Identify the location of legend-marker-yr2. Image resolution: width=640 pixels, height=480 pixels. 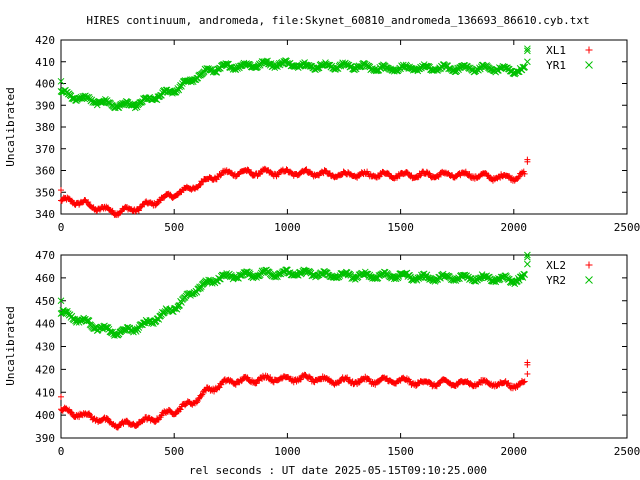
(589, 280).